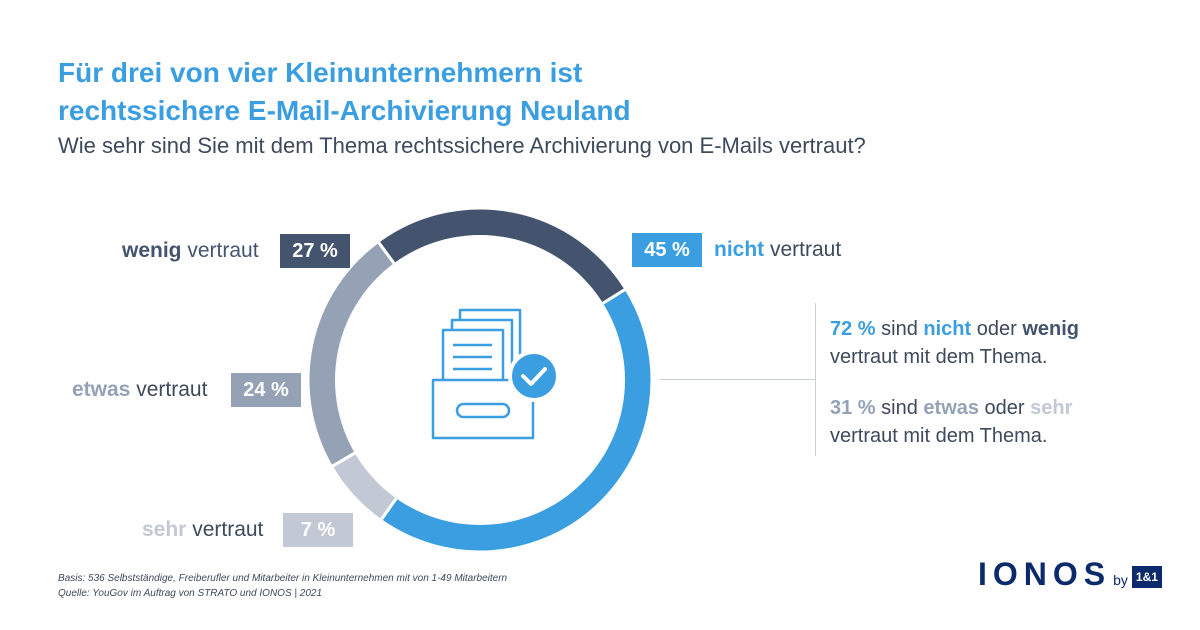 This screenshot has height=630, width=1200. What do you see at coordinates (266, 390) in the screenshot?
I see `badge-etwas: 24 %` at bounding box center [266, 390].